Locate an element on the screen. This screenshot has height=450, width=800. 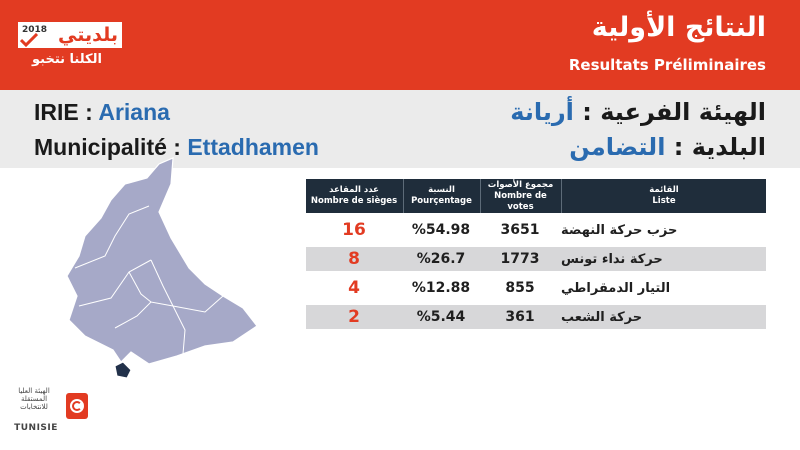
votes-cell: 1773 is located at coordinates (520, 259).